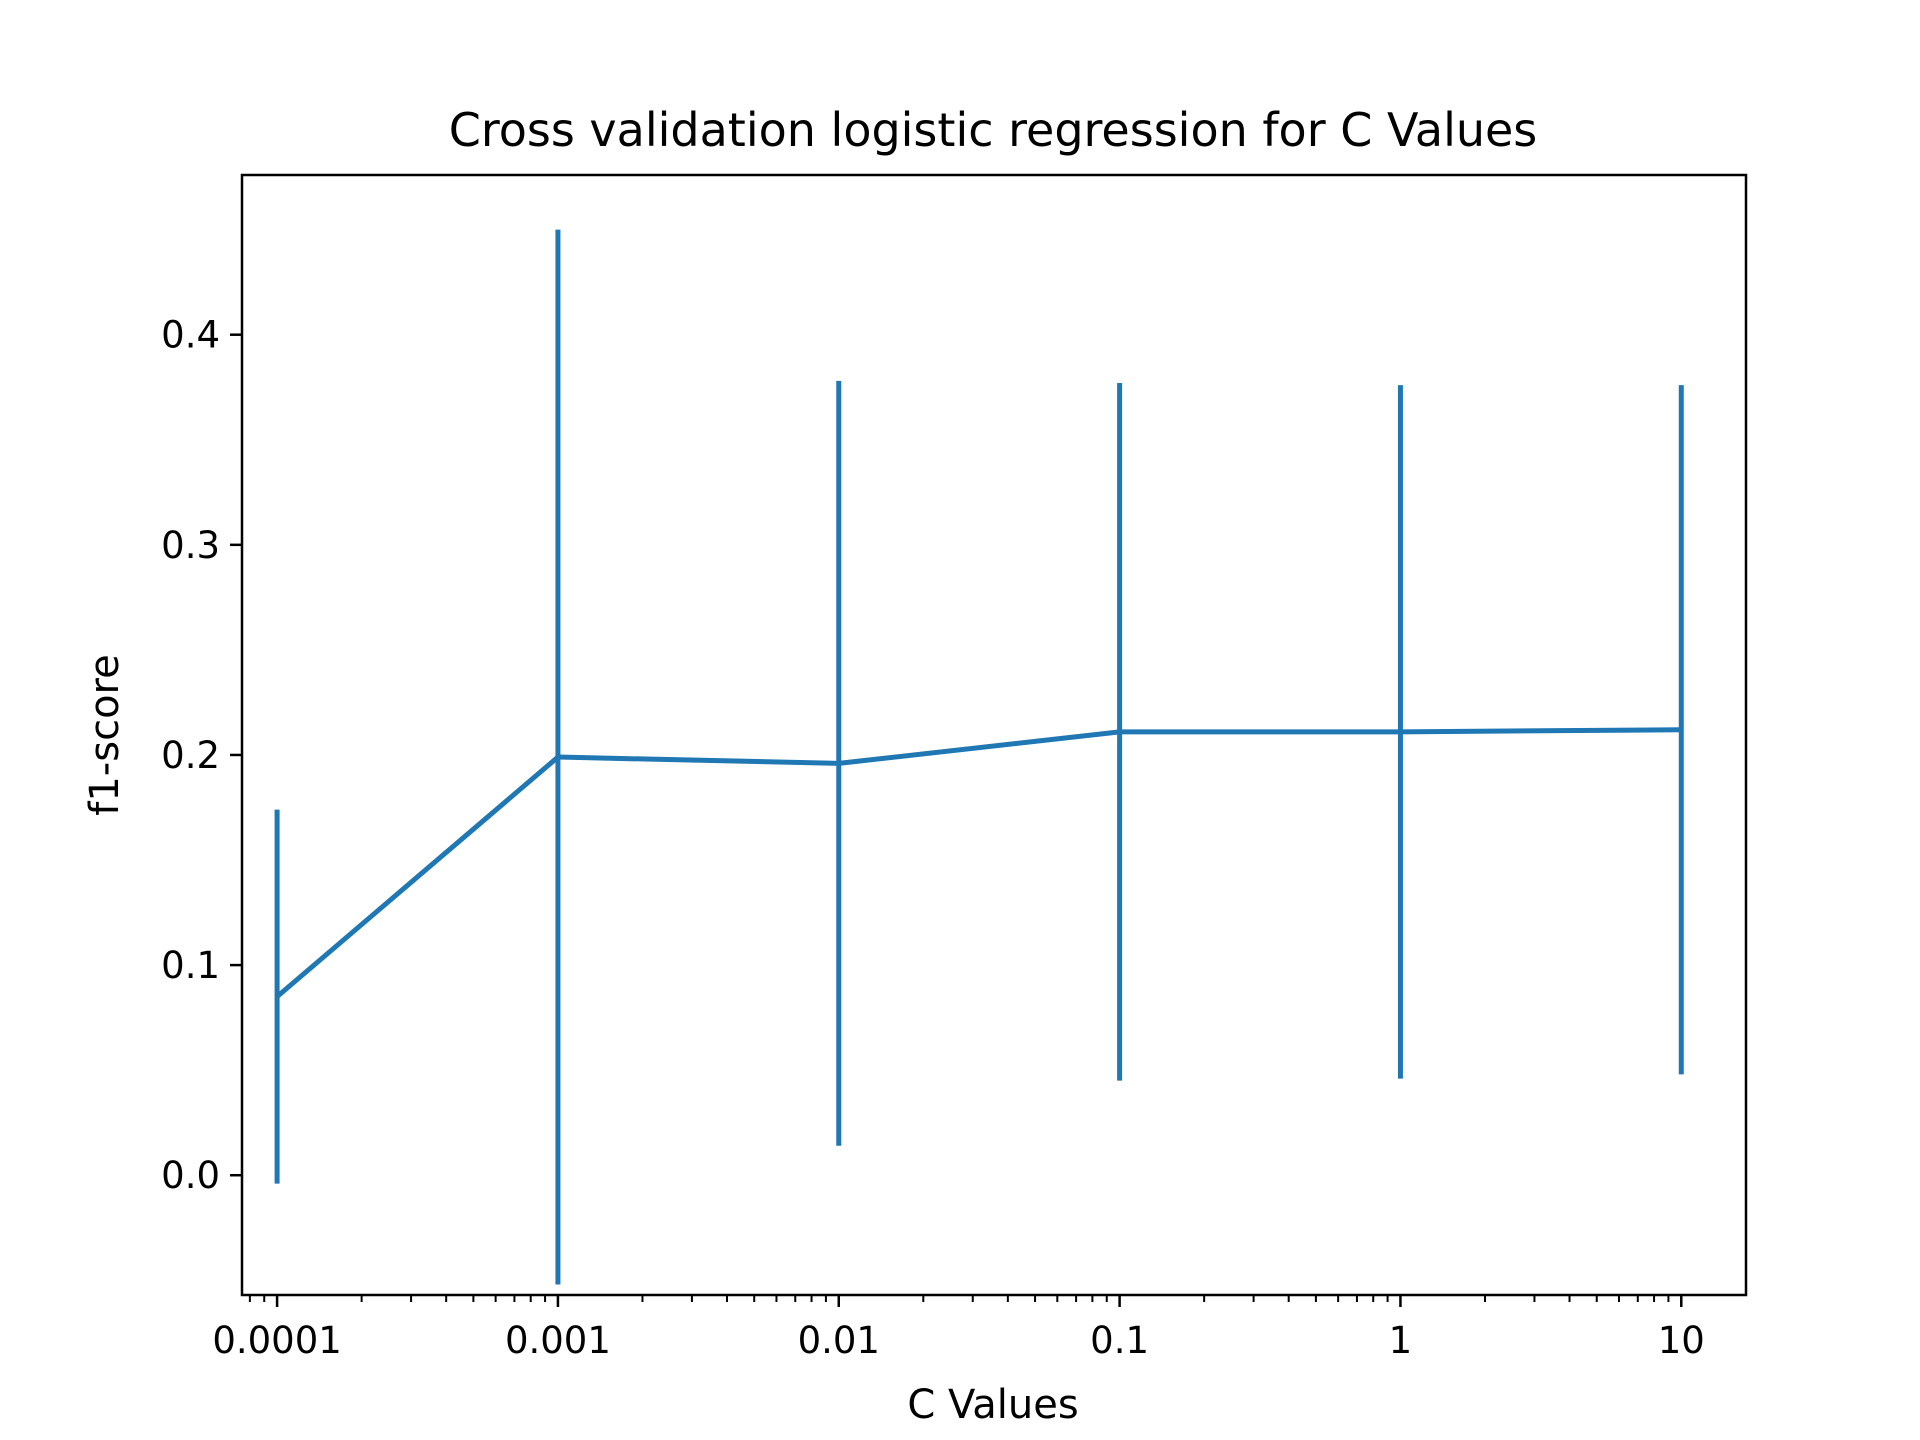 This screenshot has height=1440, width=1920. Describe the element at coordinates (1681, 1340) in the screenshot. I see `x-tick-label: 10` at that location.